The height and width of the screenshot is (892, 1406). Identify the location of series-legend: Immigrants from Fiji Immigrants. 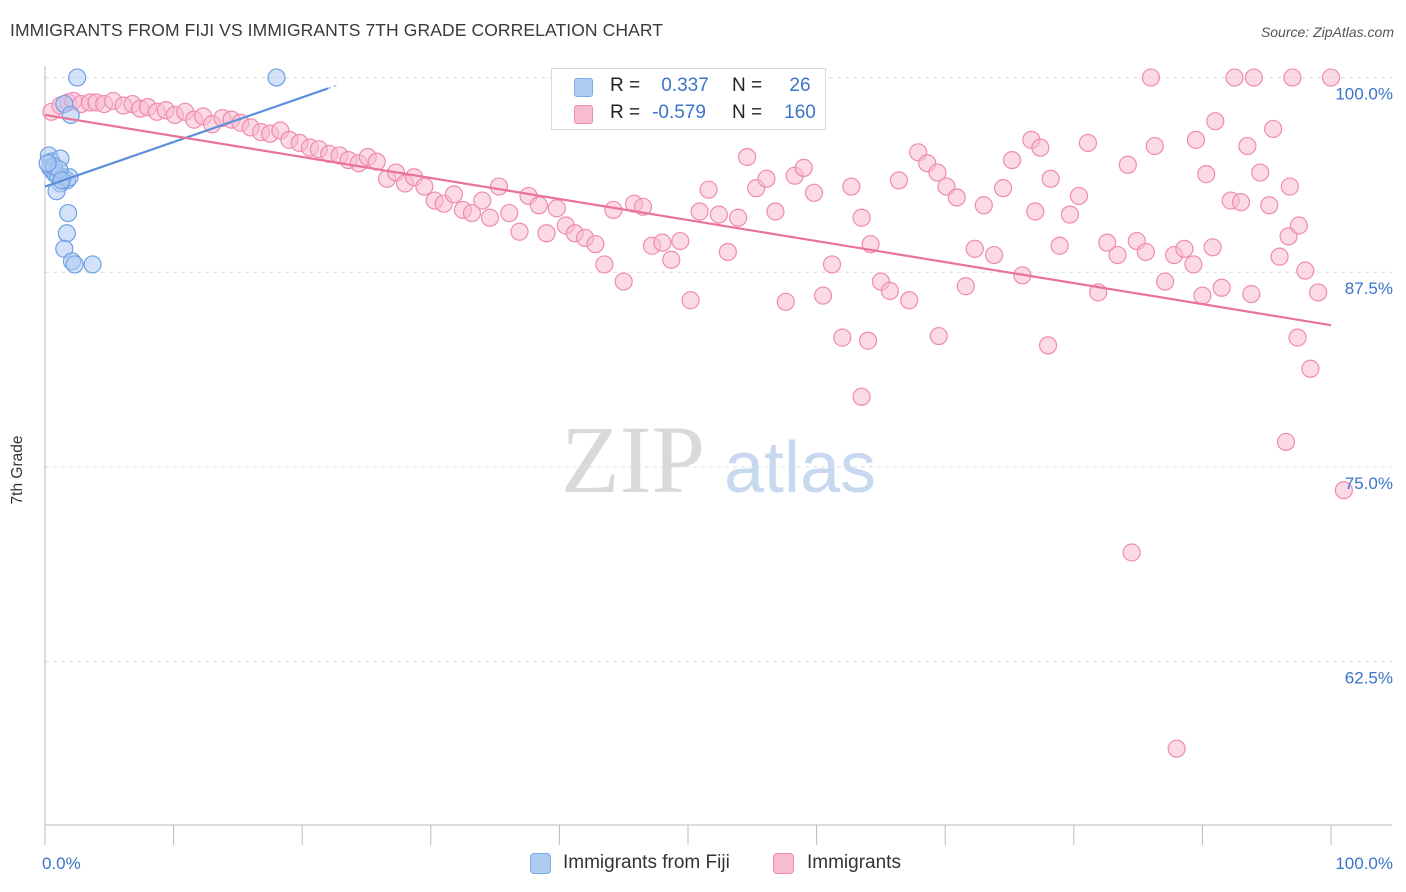
(703, 865).